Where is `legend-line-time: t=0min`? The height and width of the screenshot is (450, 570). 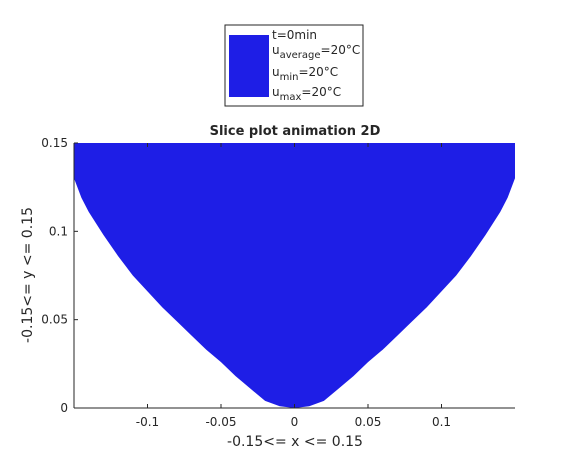
legend-line-time: t=0min is located at coordinates (294, 35).